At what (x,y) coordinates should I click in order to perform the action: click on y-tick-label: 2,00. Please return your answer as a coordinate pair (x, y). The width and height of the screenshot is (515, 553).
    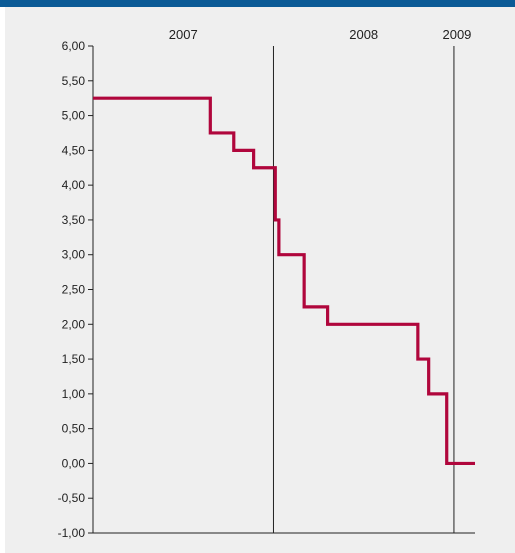
    Looking at the image, I should click on (74, 324).